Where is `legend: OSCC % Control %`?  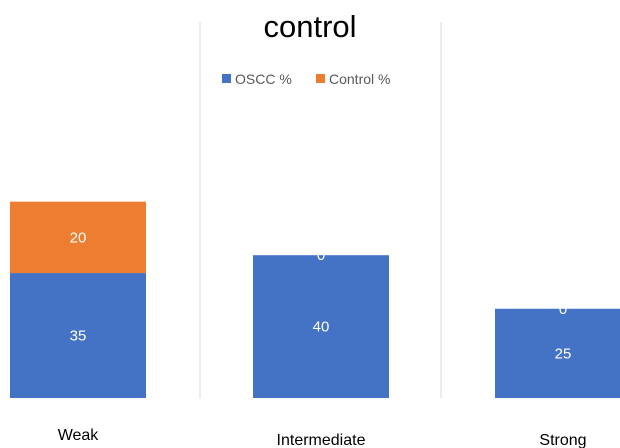
legend: OSCC % Control % is located at coordinates (306, 79).